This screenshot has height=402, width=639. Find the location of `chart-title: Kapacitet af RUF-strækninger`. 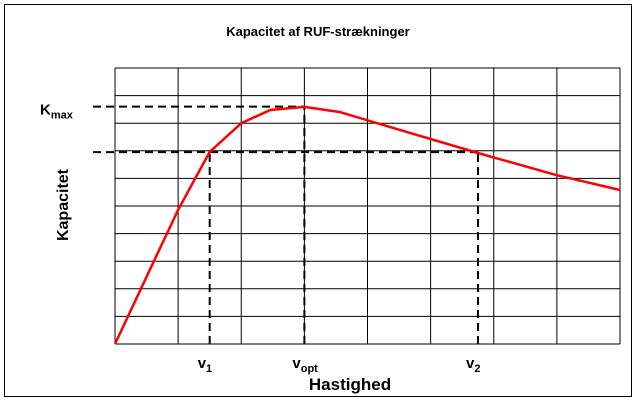

chart-title: Kapacitet af RUF-strækninger is located at coordinates (317, 31).